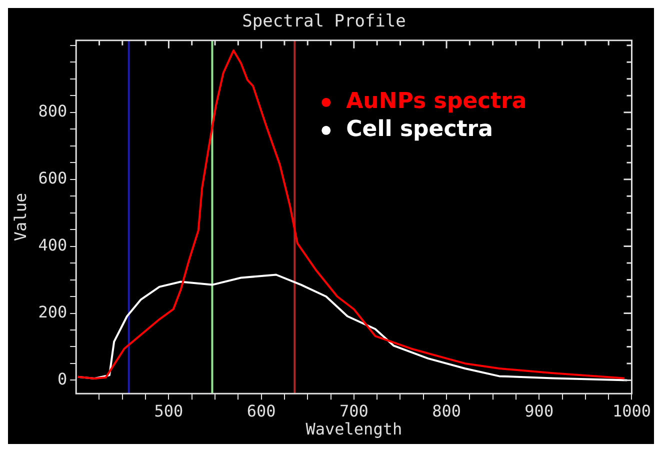 The width and height of the screenshot is (662, 452). I want to click on x-tick-label: 900, so click(539, 410).